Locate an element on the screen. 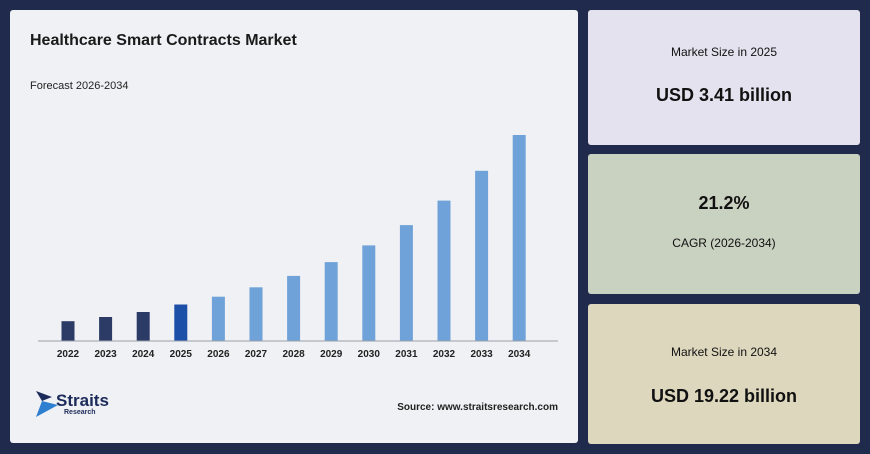 Image resolution: width=870 pixels, height=454 pixels. card-value: USD 19.22 billion is located at coordinates (724, 396).